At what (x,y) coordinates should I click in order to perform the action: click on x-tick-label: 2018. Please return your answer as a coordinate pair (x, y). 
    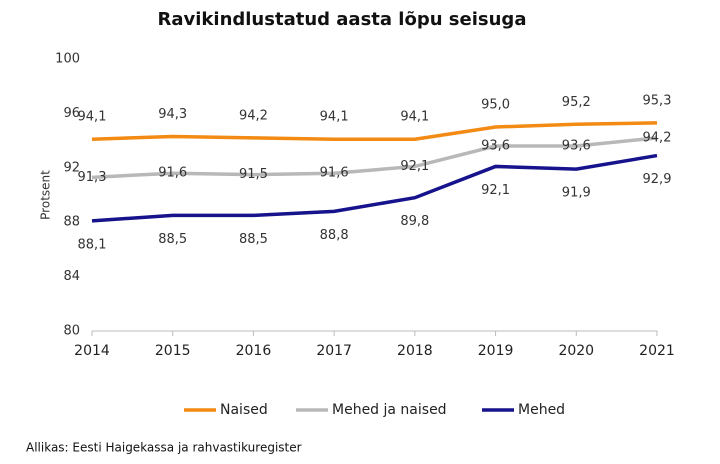
    Looking at the image, I should click on (415, 351).